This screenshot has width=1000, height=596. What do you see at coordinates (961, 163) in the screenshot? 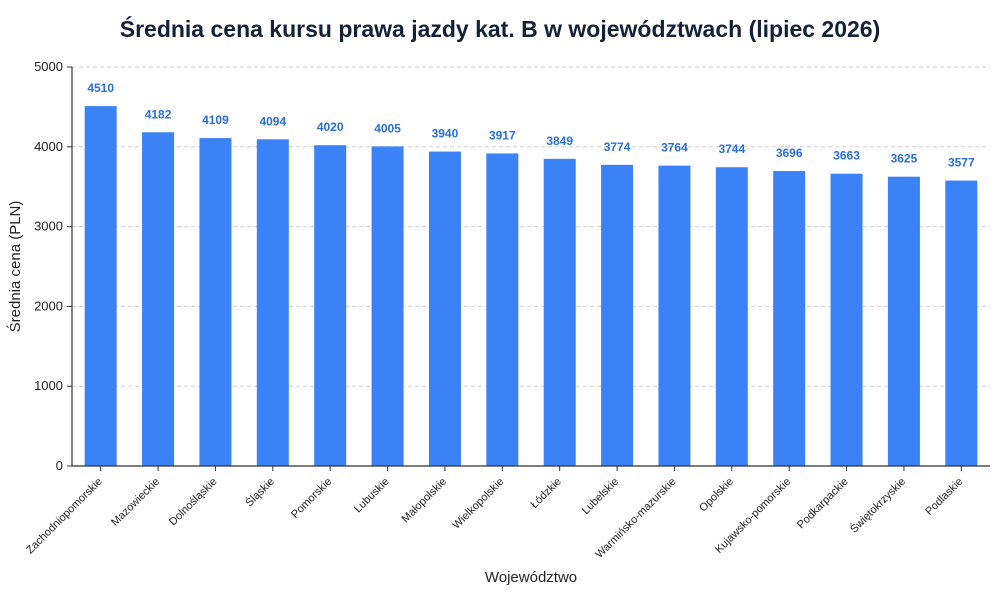
I see `data-label: 3577` at bounding box center [961, 163].